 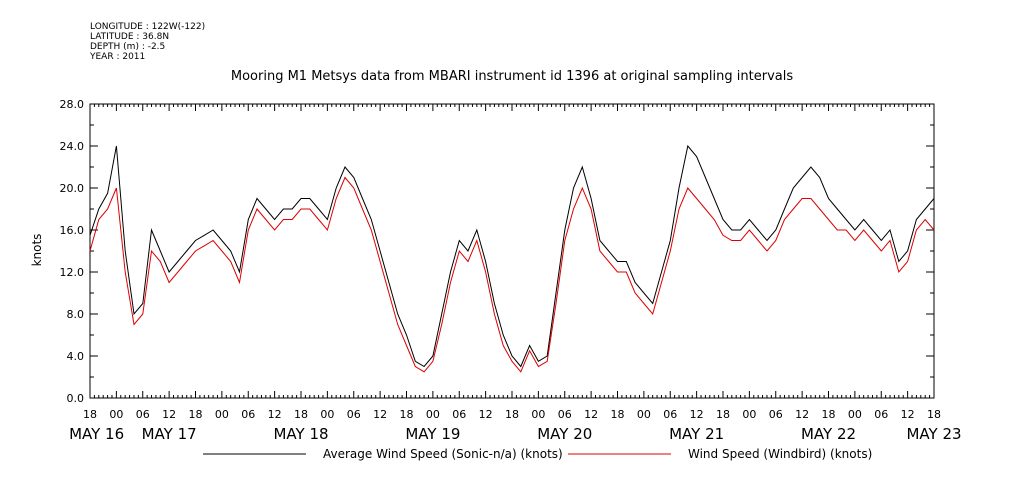 What do you see at coordinates (37, 250) in the screenshot?
I see `y-axis-label: knots` at bounding box center [37, 250].